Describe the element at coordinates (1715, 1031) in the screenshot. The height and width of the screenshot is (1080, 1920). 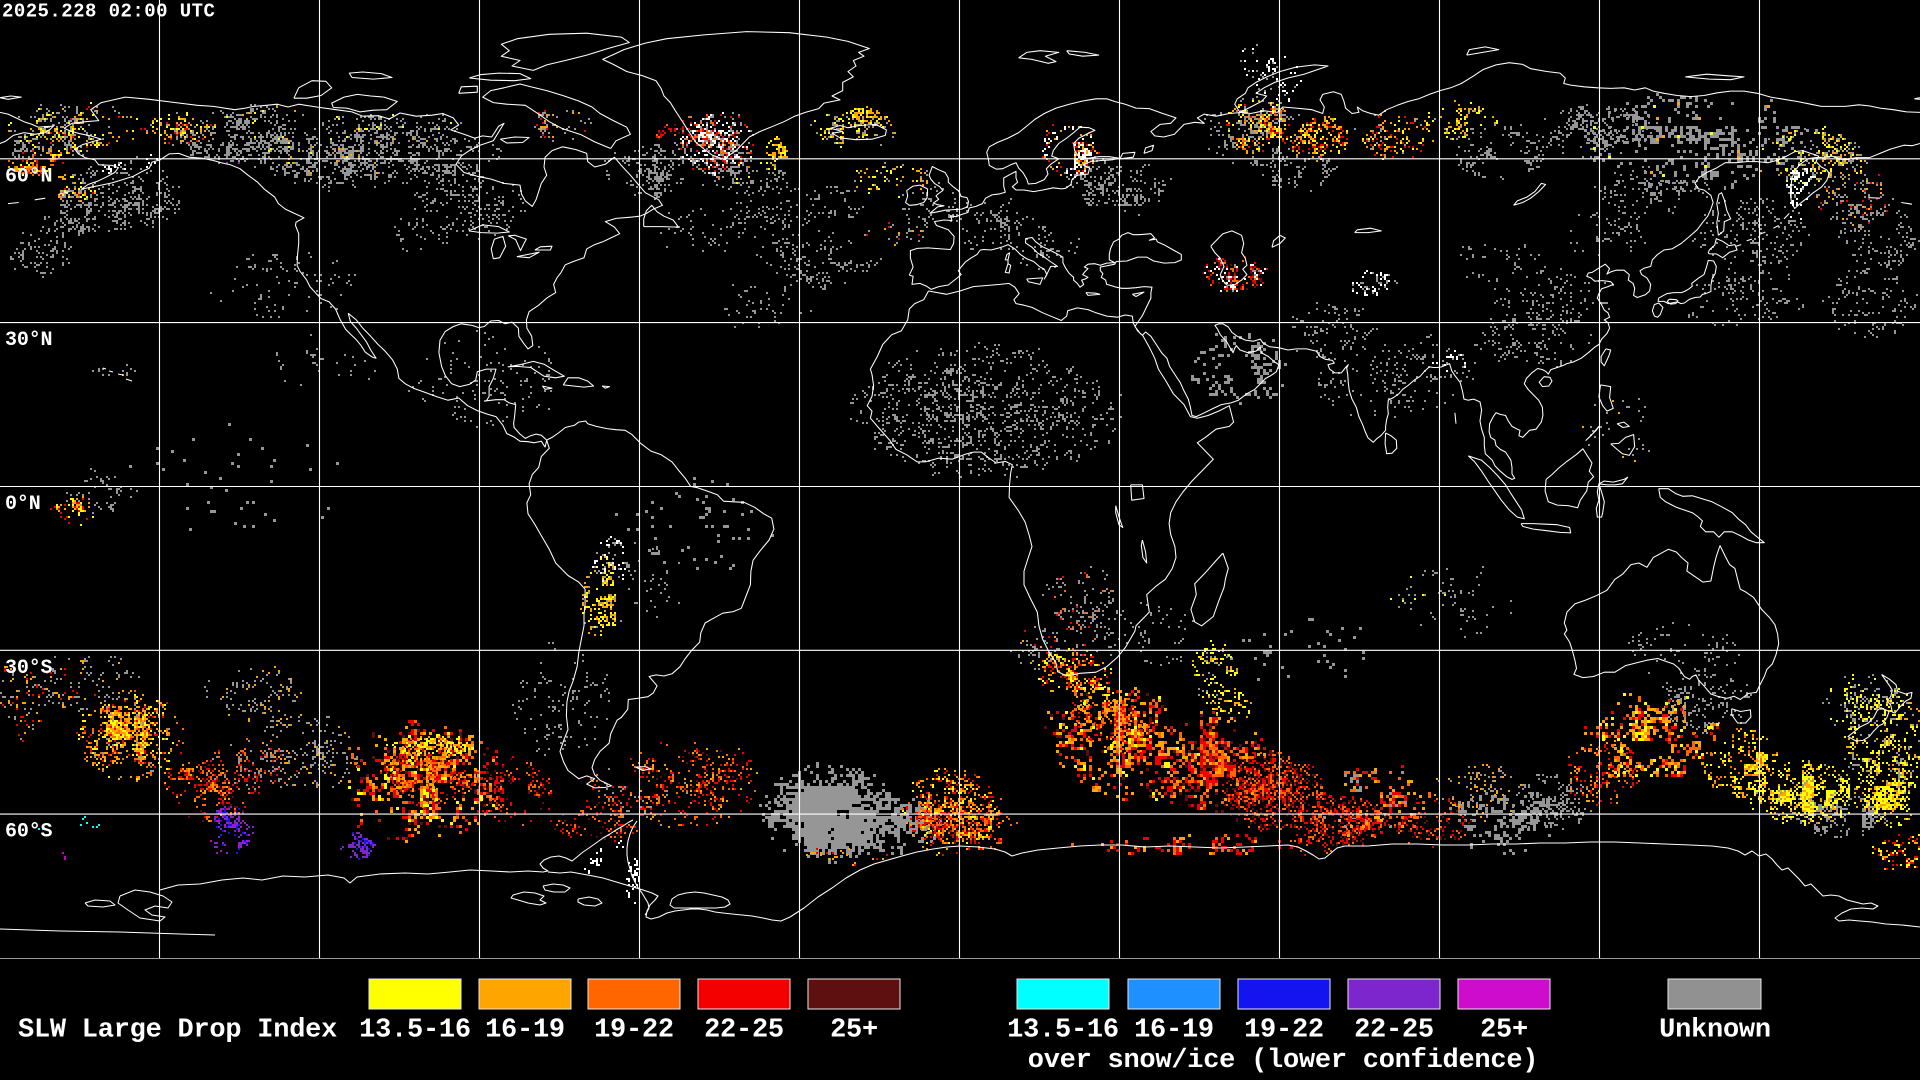
I see `svg-text: Unknown` at that location.